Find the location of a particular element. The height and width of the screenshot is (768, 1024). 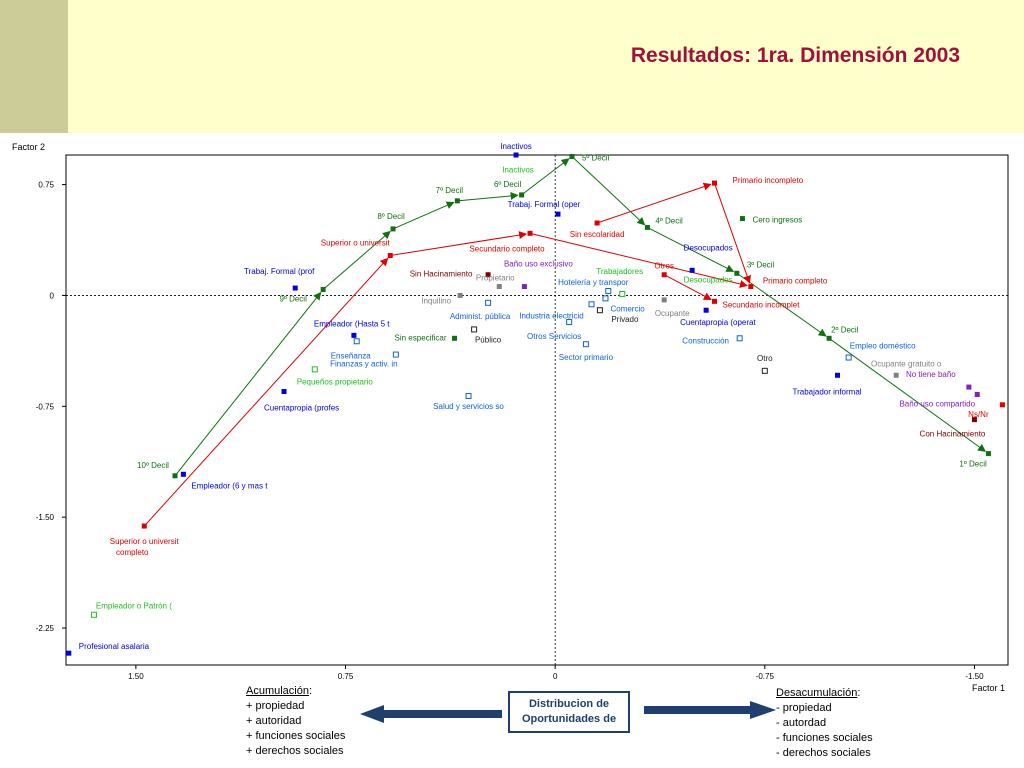

y-tick-label: 0 is located at coordinates (52, 295).